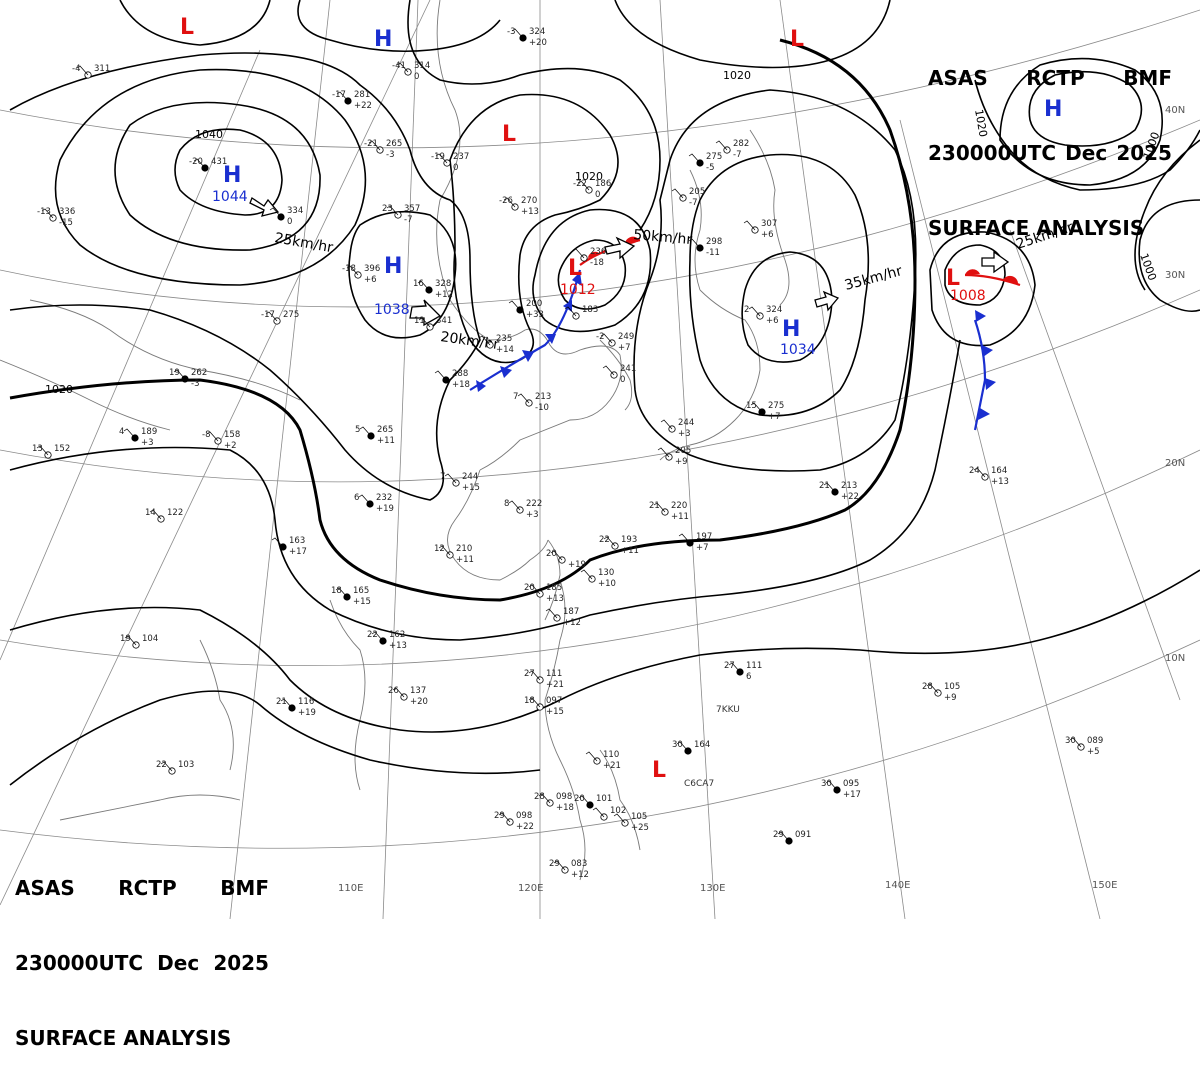 This screenshot has width=1200, height=1076. What do you see at coordinates (569, 869) in the screenshot?
I see `station-plot: 29 083+12` at bounding box center [569, 869].